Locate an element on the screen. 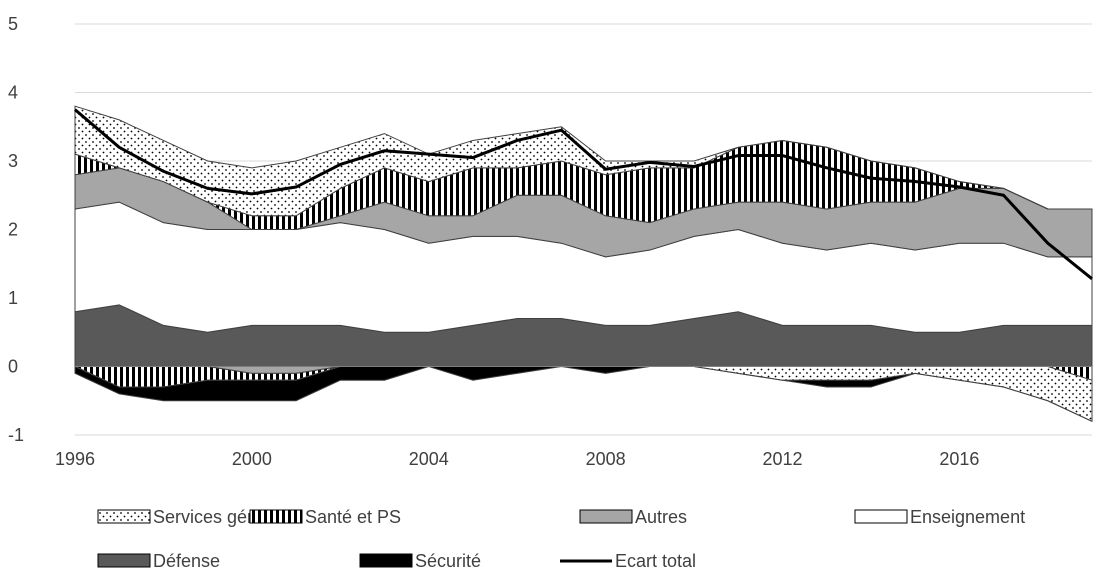 This screenshot has width=1103, height=576. y-tick-label: 3 is located at coordinates (13, 161).